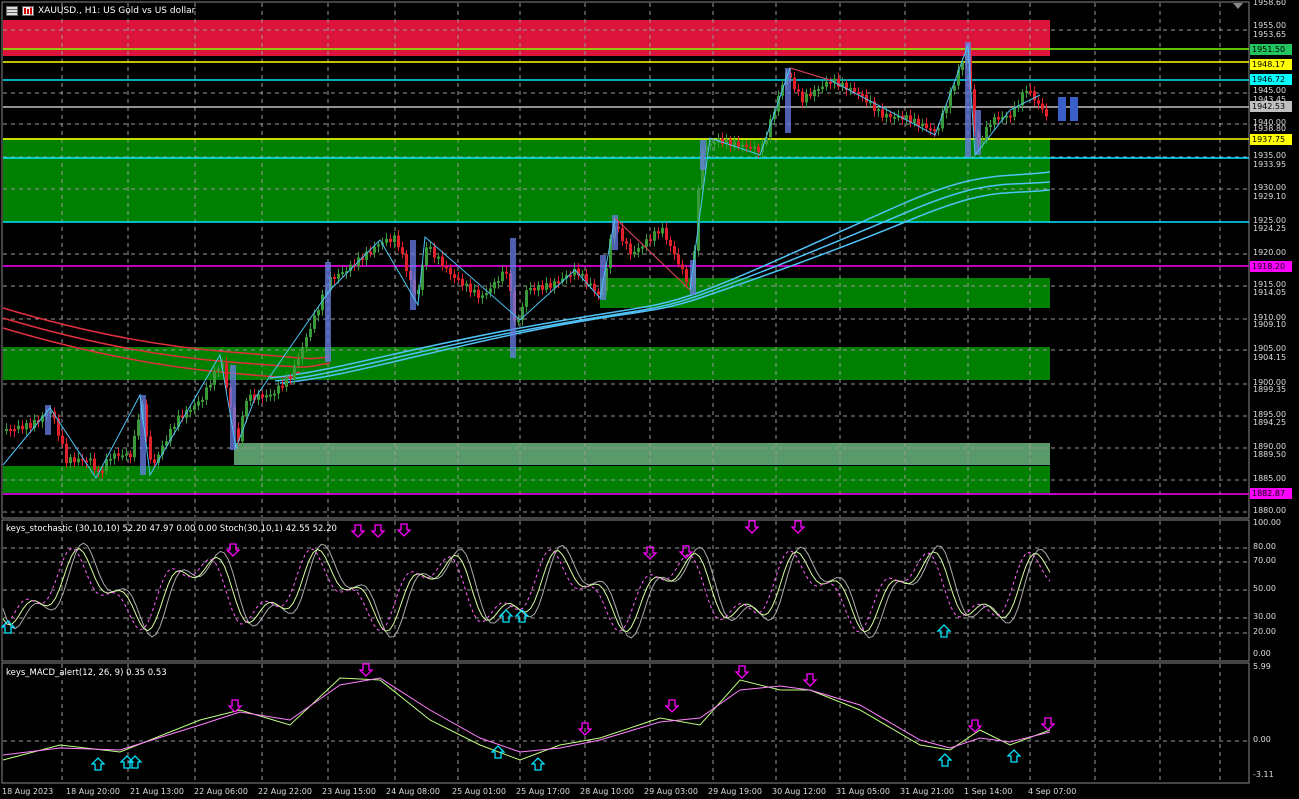 The height and width of the screenshot is (799, 1299). I want to click on price-tick: 1915.00, so click(1270, 284).